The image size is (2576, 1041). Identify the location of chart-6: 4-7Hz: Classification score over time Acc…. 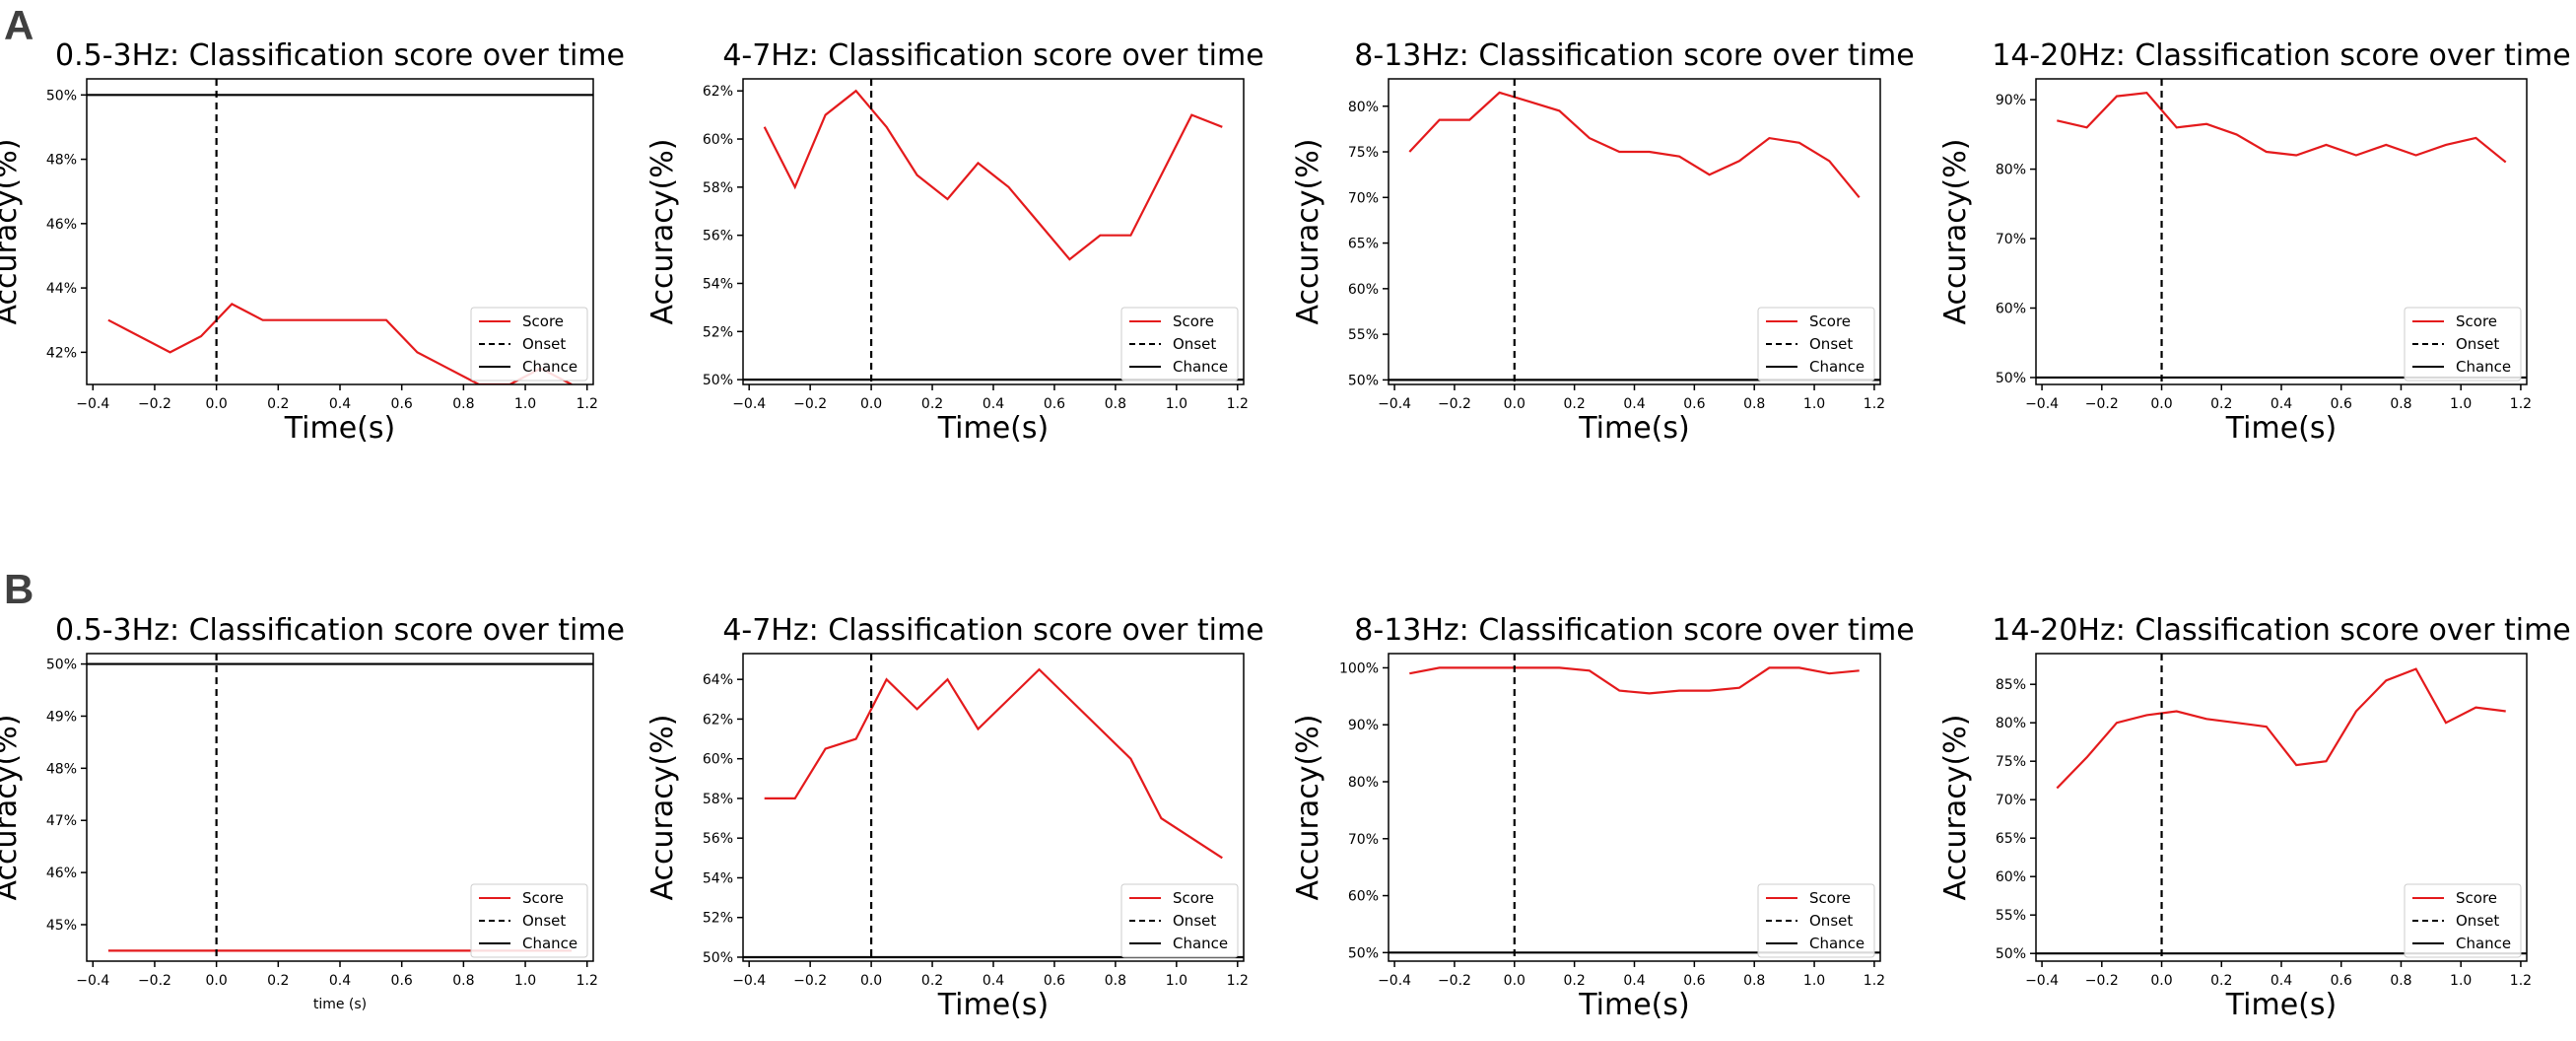
(954, 817).